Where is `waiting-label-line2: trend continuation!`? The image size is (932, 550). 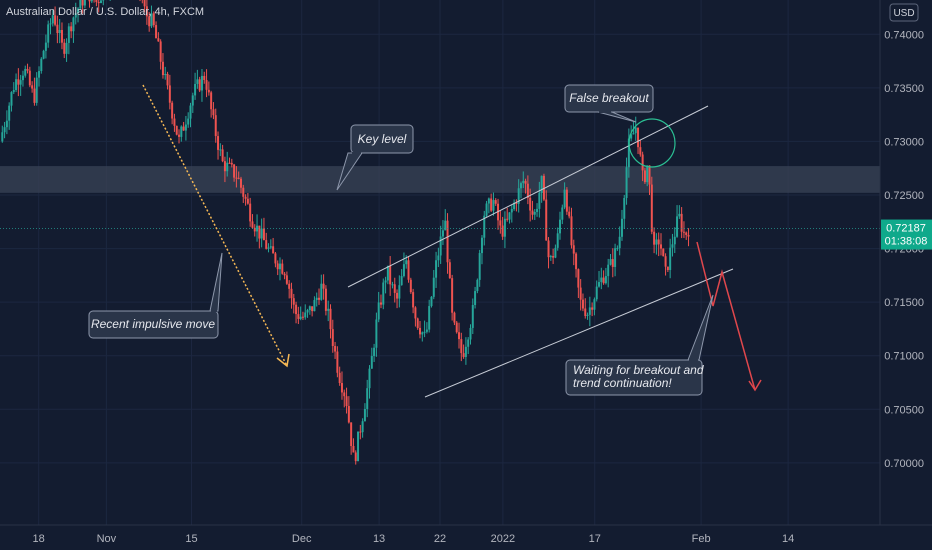
waiting-label-line2: trend continuation! is located at coordinates (622, 383).